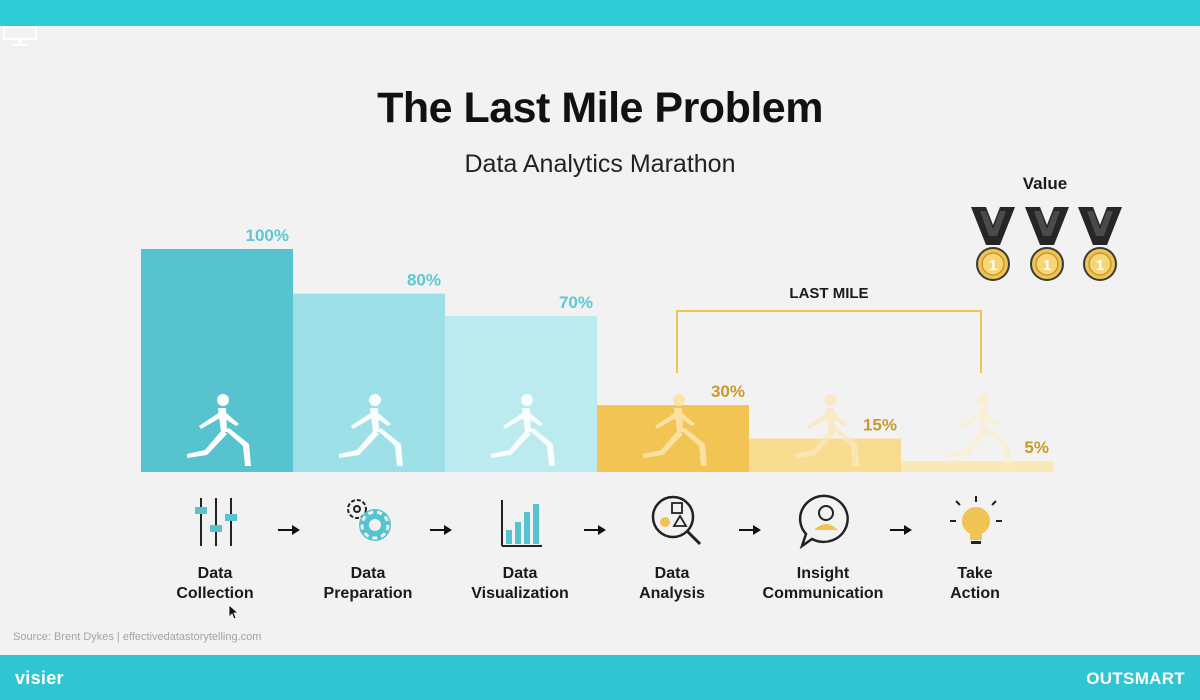 This screenshot has width=1200, height=700. I want to click on data-label: 70%, so click(576, 302).